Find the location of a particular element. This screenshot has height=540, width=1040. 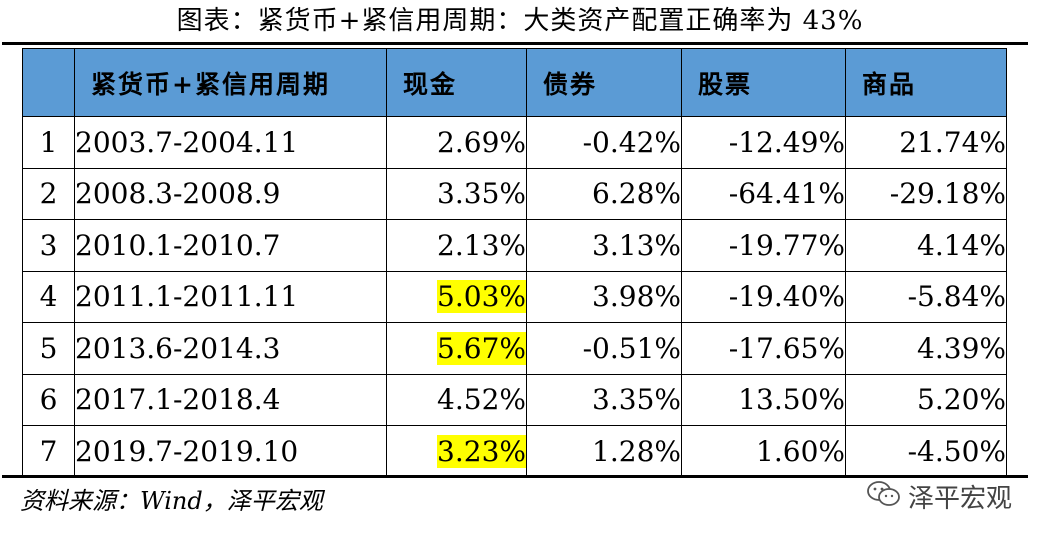

brand-name: 泽平宏观 is located at coordinates (960, 498).